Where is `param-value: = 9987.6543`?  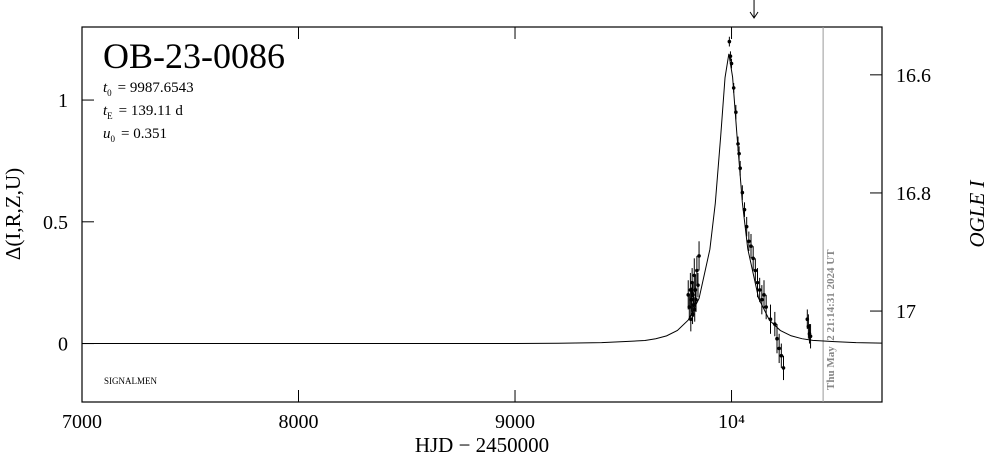 param-value: = 9987.6543 is located at coordinates (156, 88).